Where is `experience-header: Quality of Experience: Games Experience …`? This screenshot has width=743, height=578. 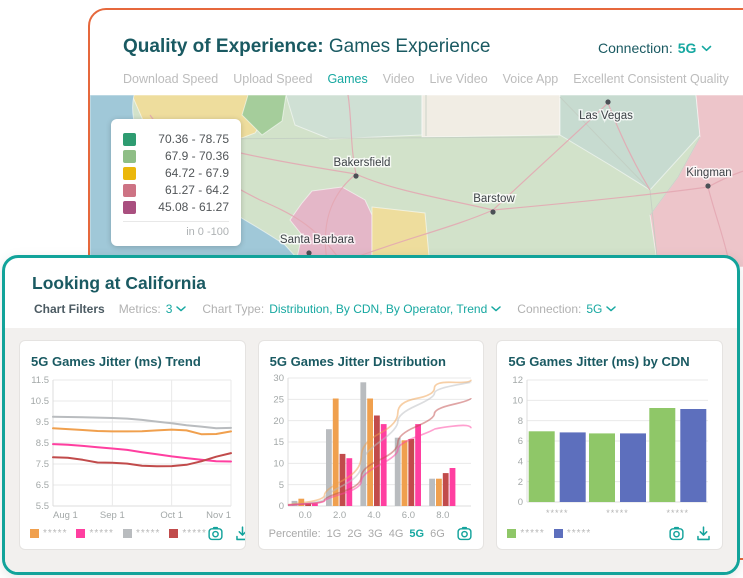 experience-header: Quality of Experience: Games Experience … is located at coordinates (416, 52).